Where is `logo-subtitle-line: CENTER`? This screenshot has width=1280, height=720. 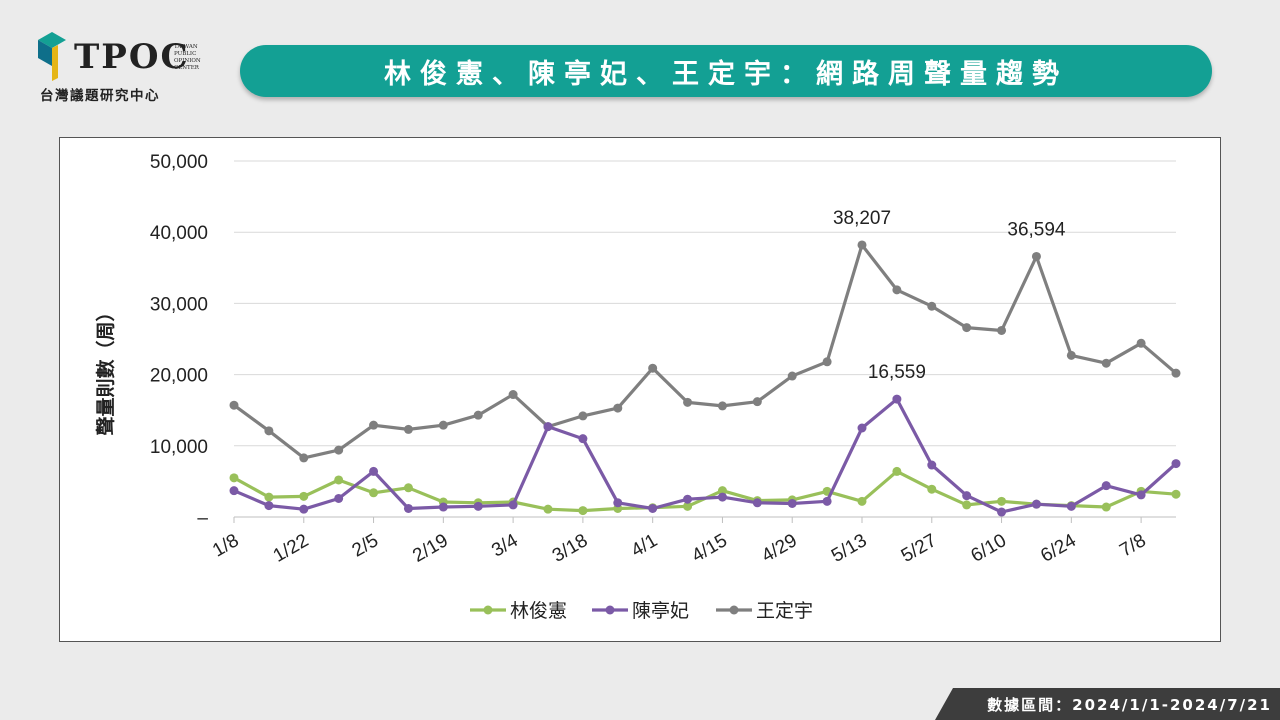
logo-subtitle-line: CENTER is located at coordinates (186, 68).